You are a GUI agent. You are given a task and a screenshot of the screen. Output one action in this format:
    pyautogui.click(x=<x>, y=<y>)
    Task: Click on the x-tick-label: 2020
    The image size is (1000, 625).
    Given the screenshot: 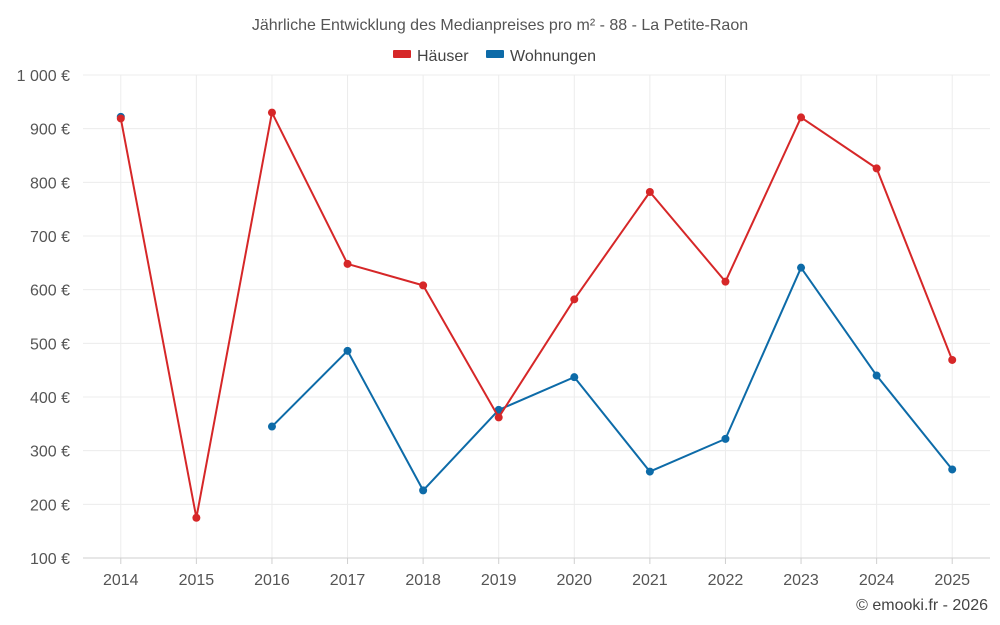 What is the action you would take?
    pyautogui.click(x=574, y=580)
    